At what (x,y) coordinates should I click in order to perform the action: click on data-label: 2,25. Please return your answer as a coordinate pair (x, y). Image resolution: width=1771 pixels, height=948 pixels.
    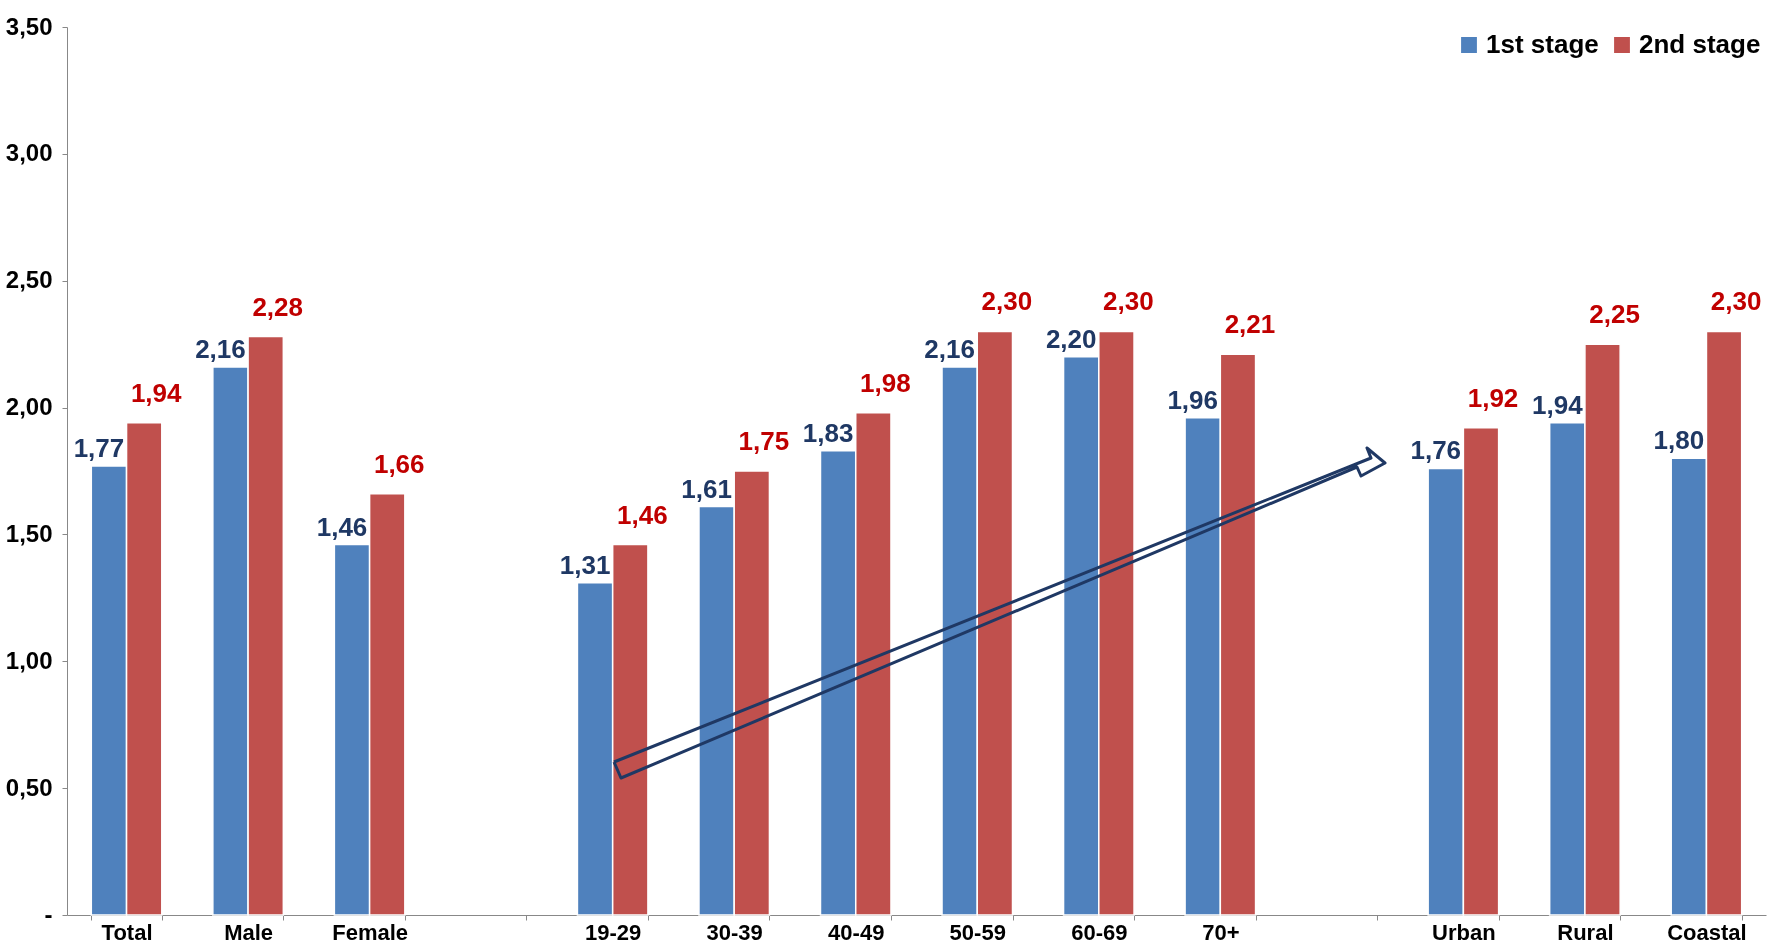
    Looking at the image, I should click on (1614, 314).